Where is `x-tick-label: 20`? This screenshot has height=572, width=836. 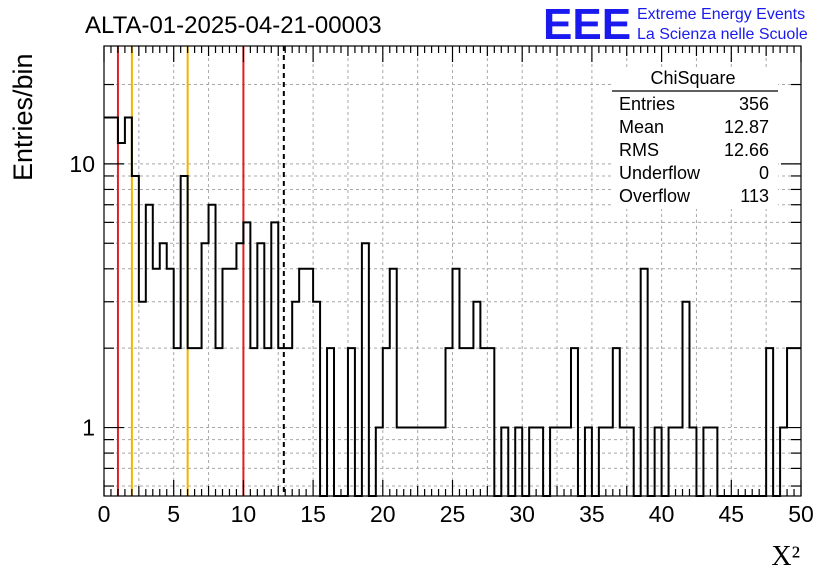 x-tick-label: 20 is located at coordinates (383, 514).